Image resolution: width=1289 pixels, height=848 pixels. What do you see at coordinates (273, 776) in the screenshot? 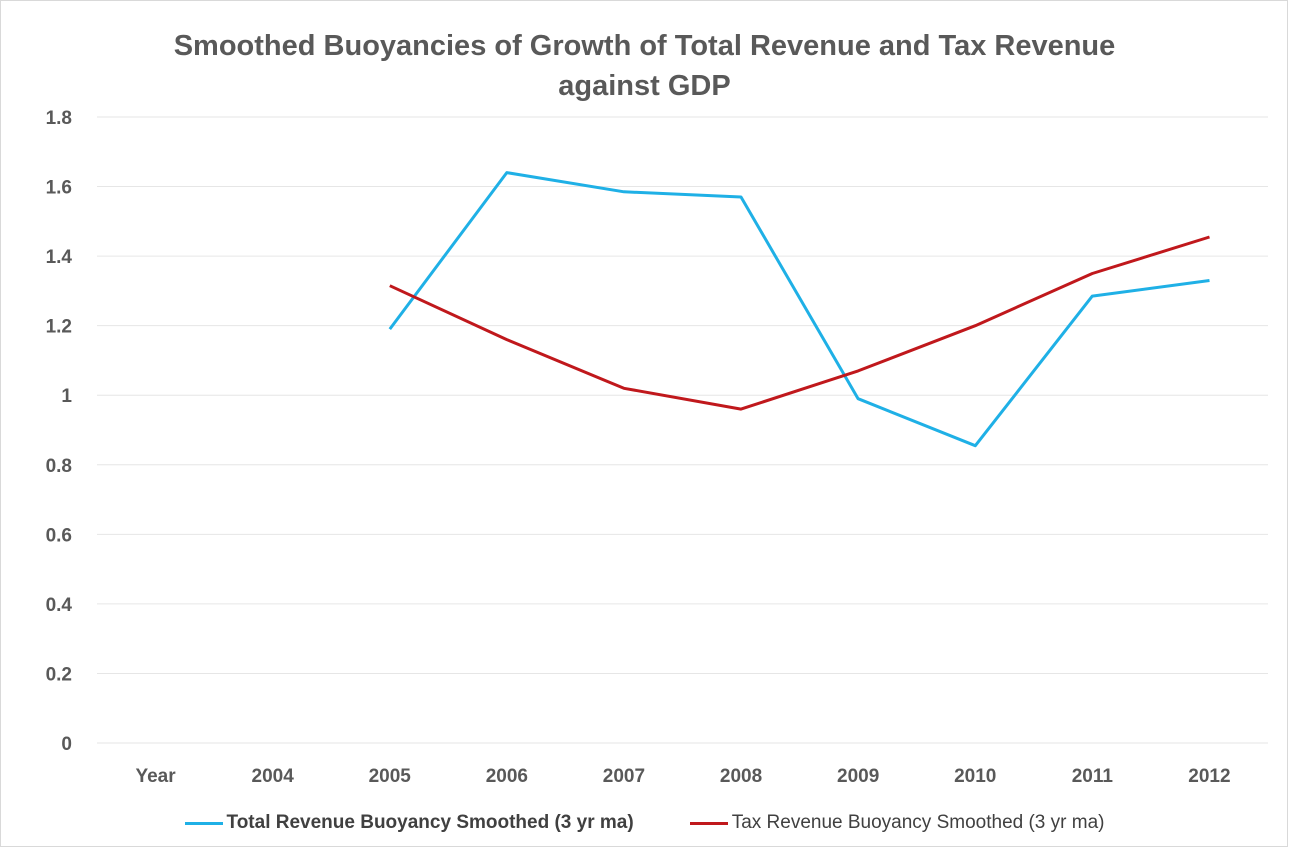
I see `x-tick-label: 2004` at bounding box center [273, 776].